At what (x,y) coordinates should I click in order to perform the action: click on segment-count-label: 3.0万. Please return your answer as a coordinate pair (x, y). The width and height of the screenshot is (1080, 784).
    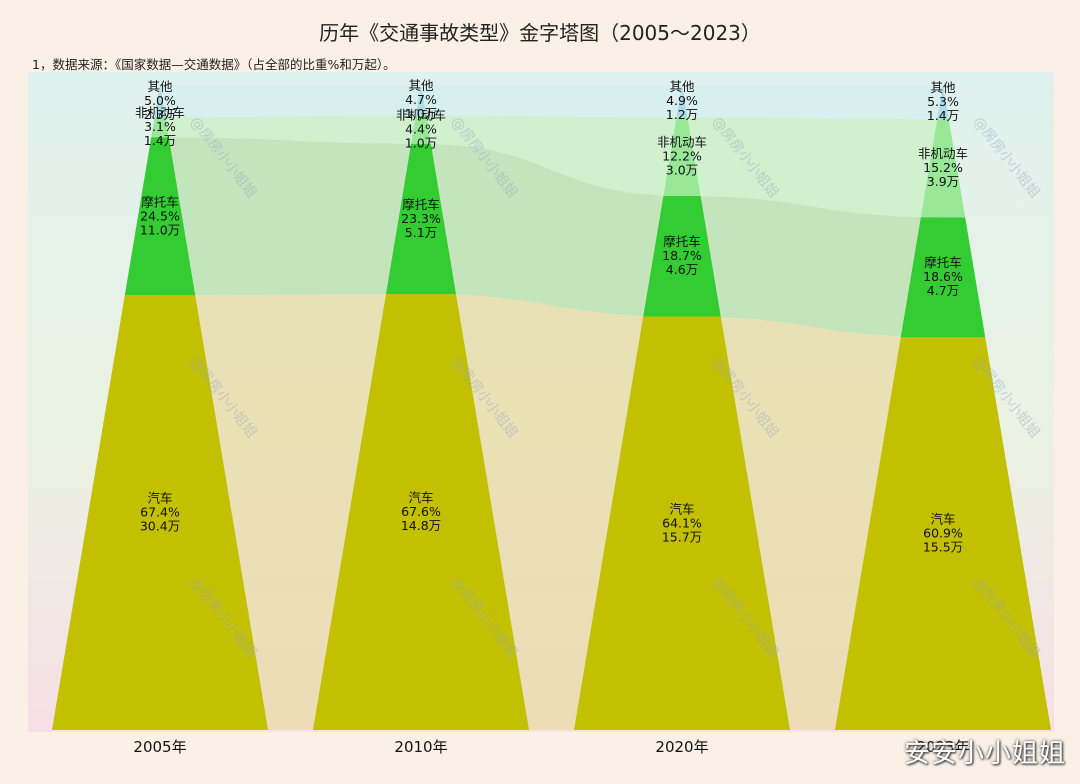
    Looking at the image, I should click on (682, 170).